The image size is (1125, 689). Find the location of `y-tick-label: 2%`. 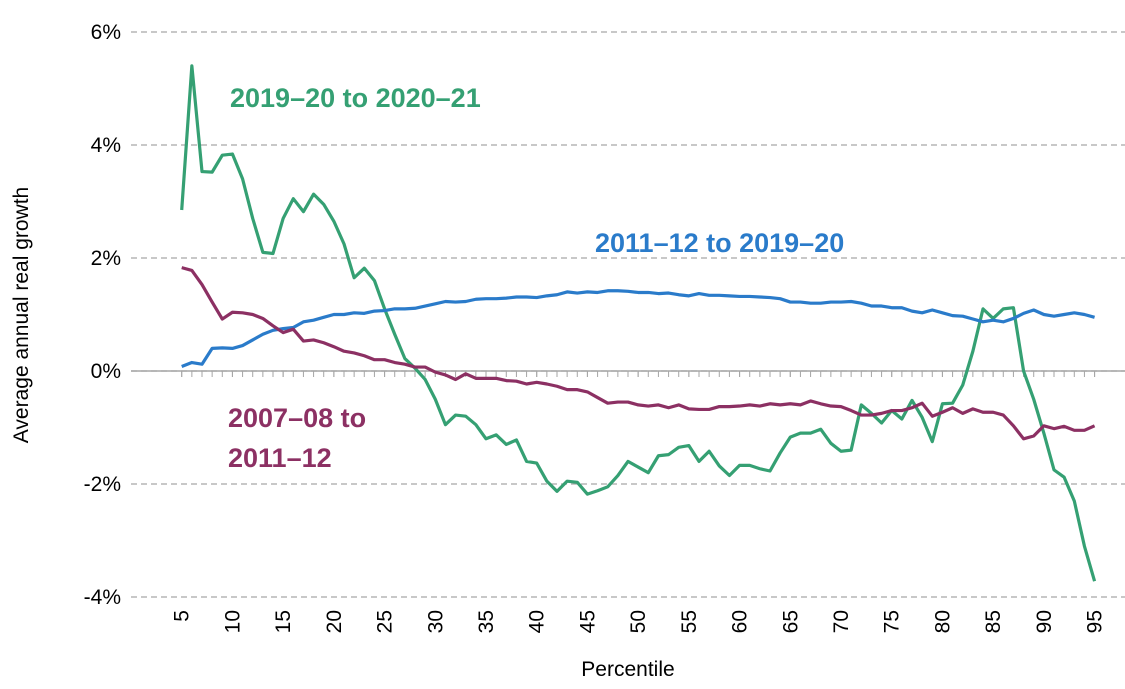

y-tick-label: 2% is located at coordinates (106, 258).